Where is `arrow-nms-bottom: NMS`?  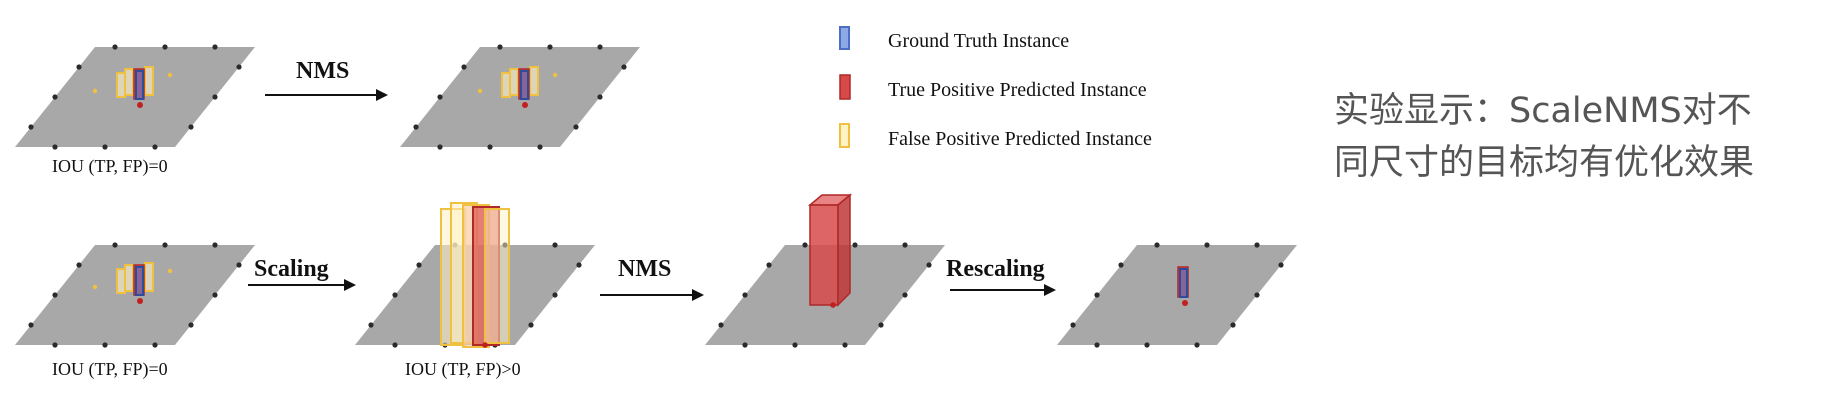
arrow-nms-bottom: NMS is located at coordinates (652, 278).